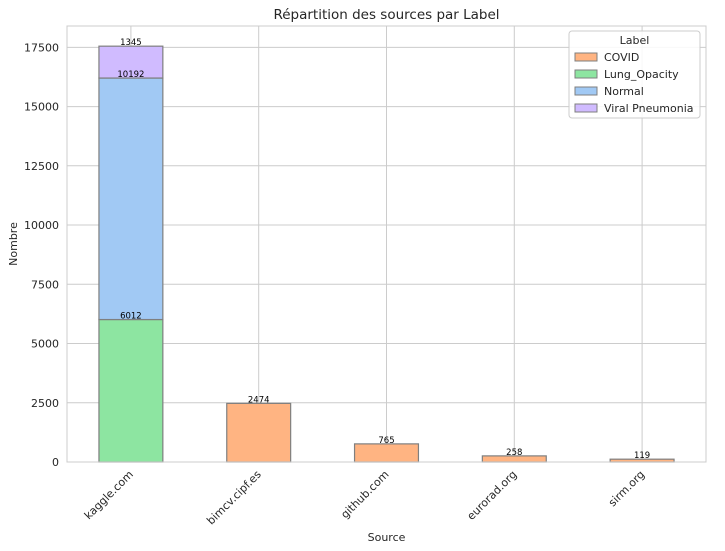 This screenshot has height=551, width=725. I want to click on legend-swatch-covid, so click(586, 57).